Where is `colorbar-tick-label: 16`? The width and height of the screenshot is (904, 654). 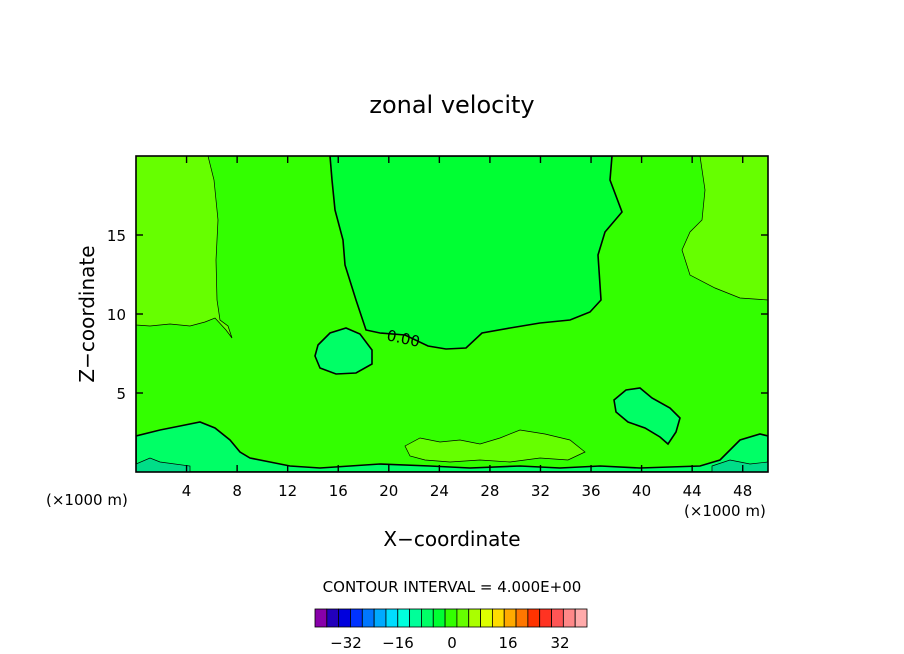
colorbar-tick-label: 16 is located at coordinates (507, 643).